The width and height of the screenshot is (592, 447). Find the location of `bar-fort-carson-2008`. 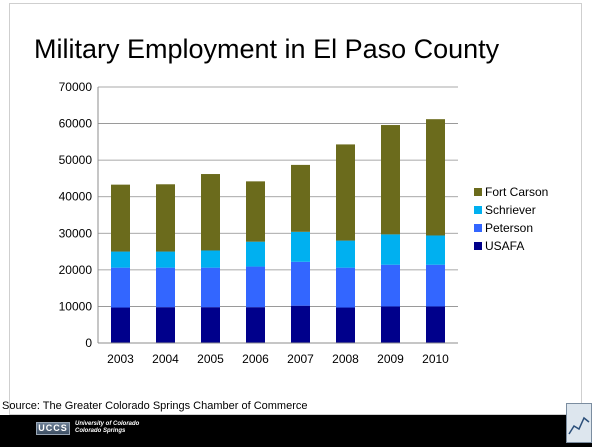

bar-fort-carson-2008 is located at coordinates (345, 192).